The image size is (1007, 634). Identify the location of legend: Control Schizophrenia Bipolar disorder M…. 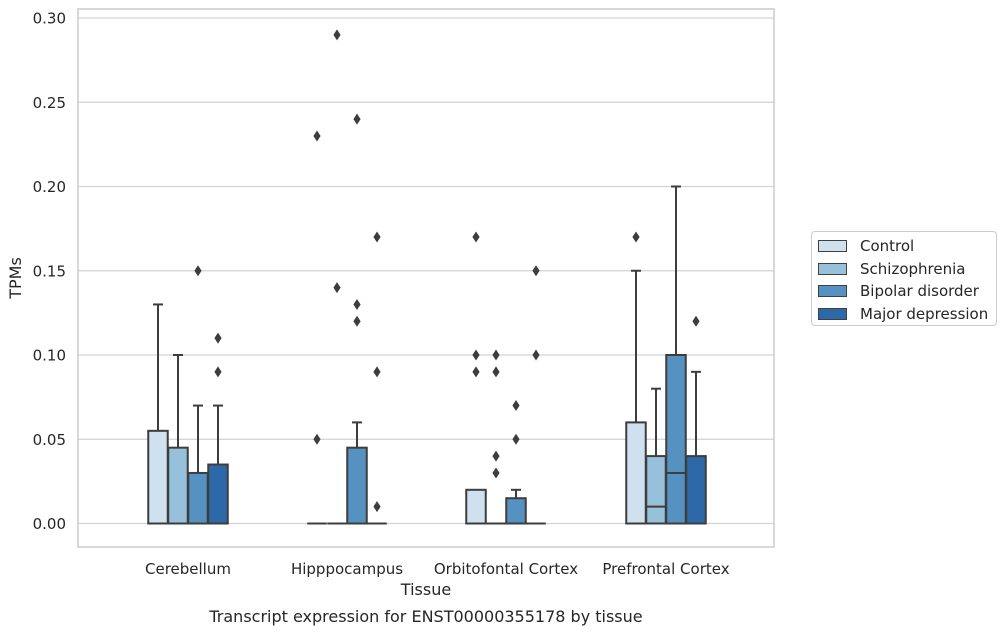
(904, 278).